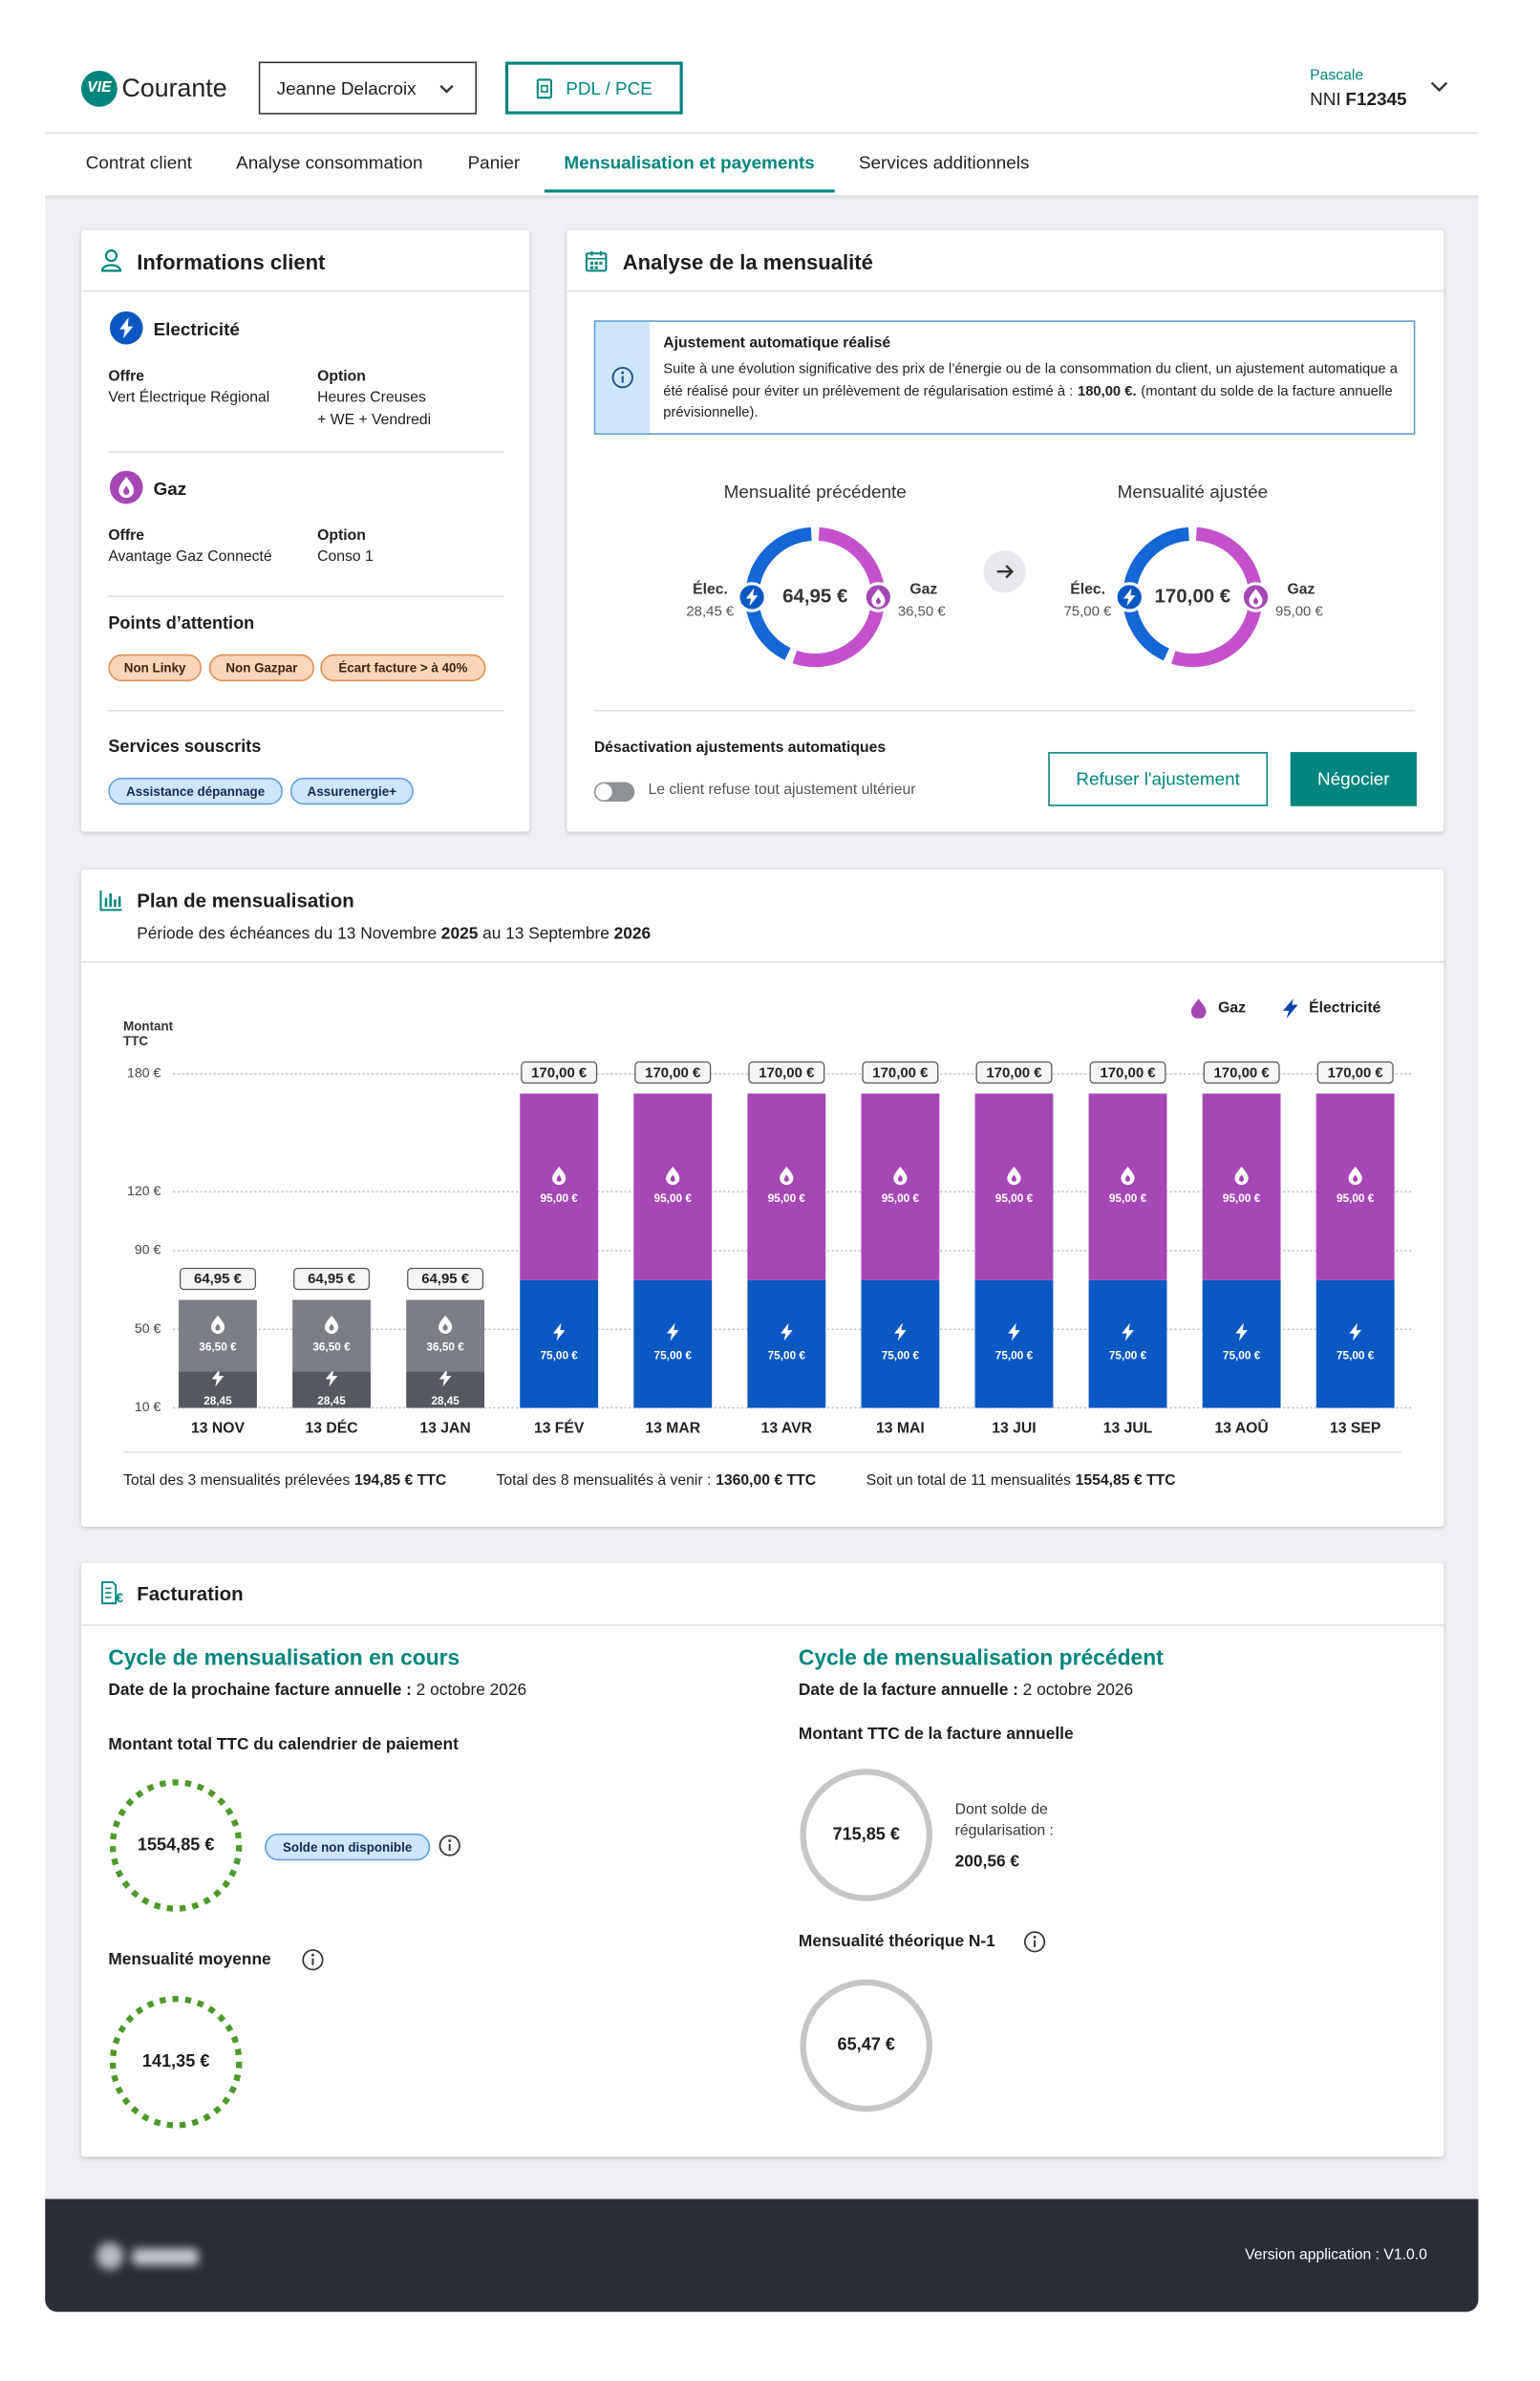  What do you see at coordinates (908, 1690) in the screenshot?
I see `date-label: Date de la facture annuelle :` at bounding box center [908, 1690].